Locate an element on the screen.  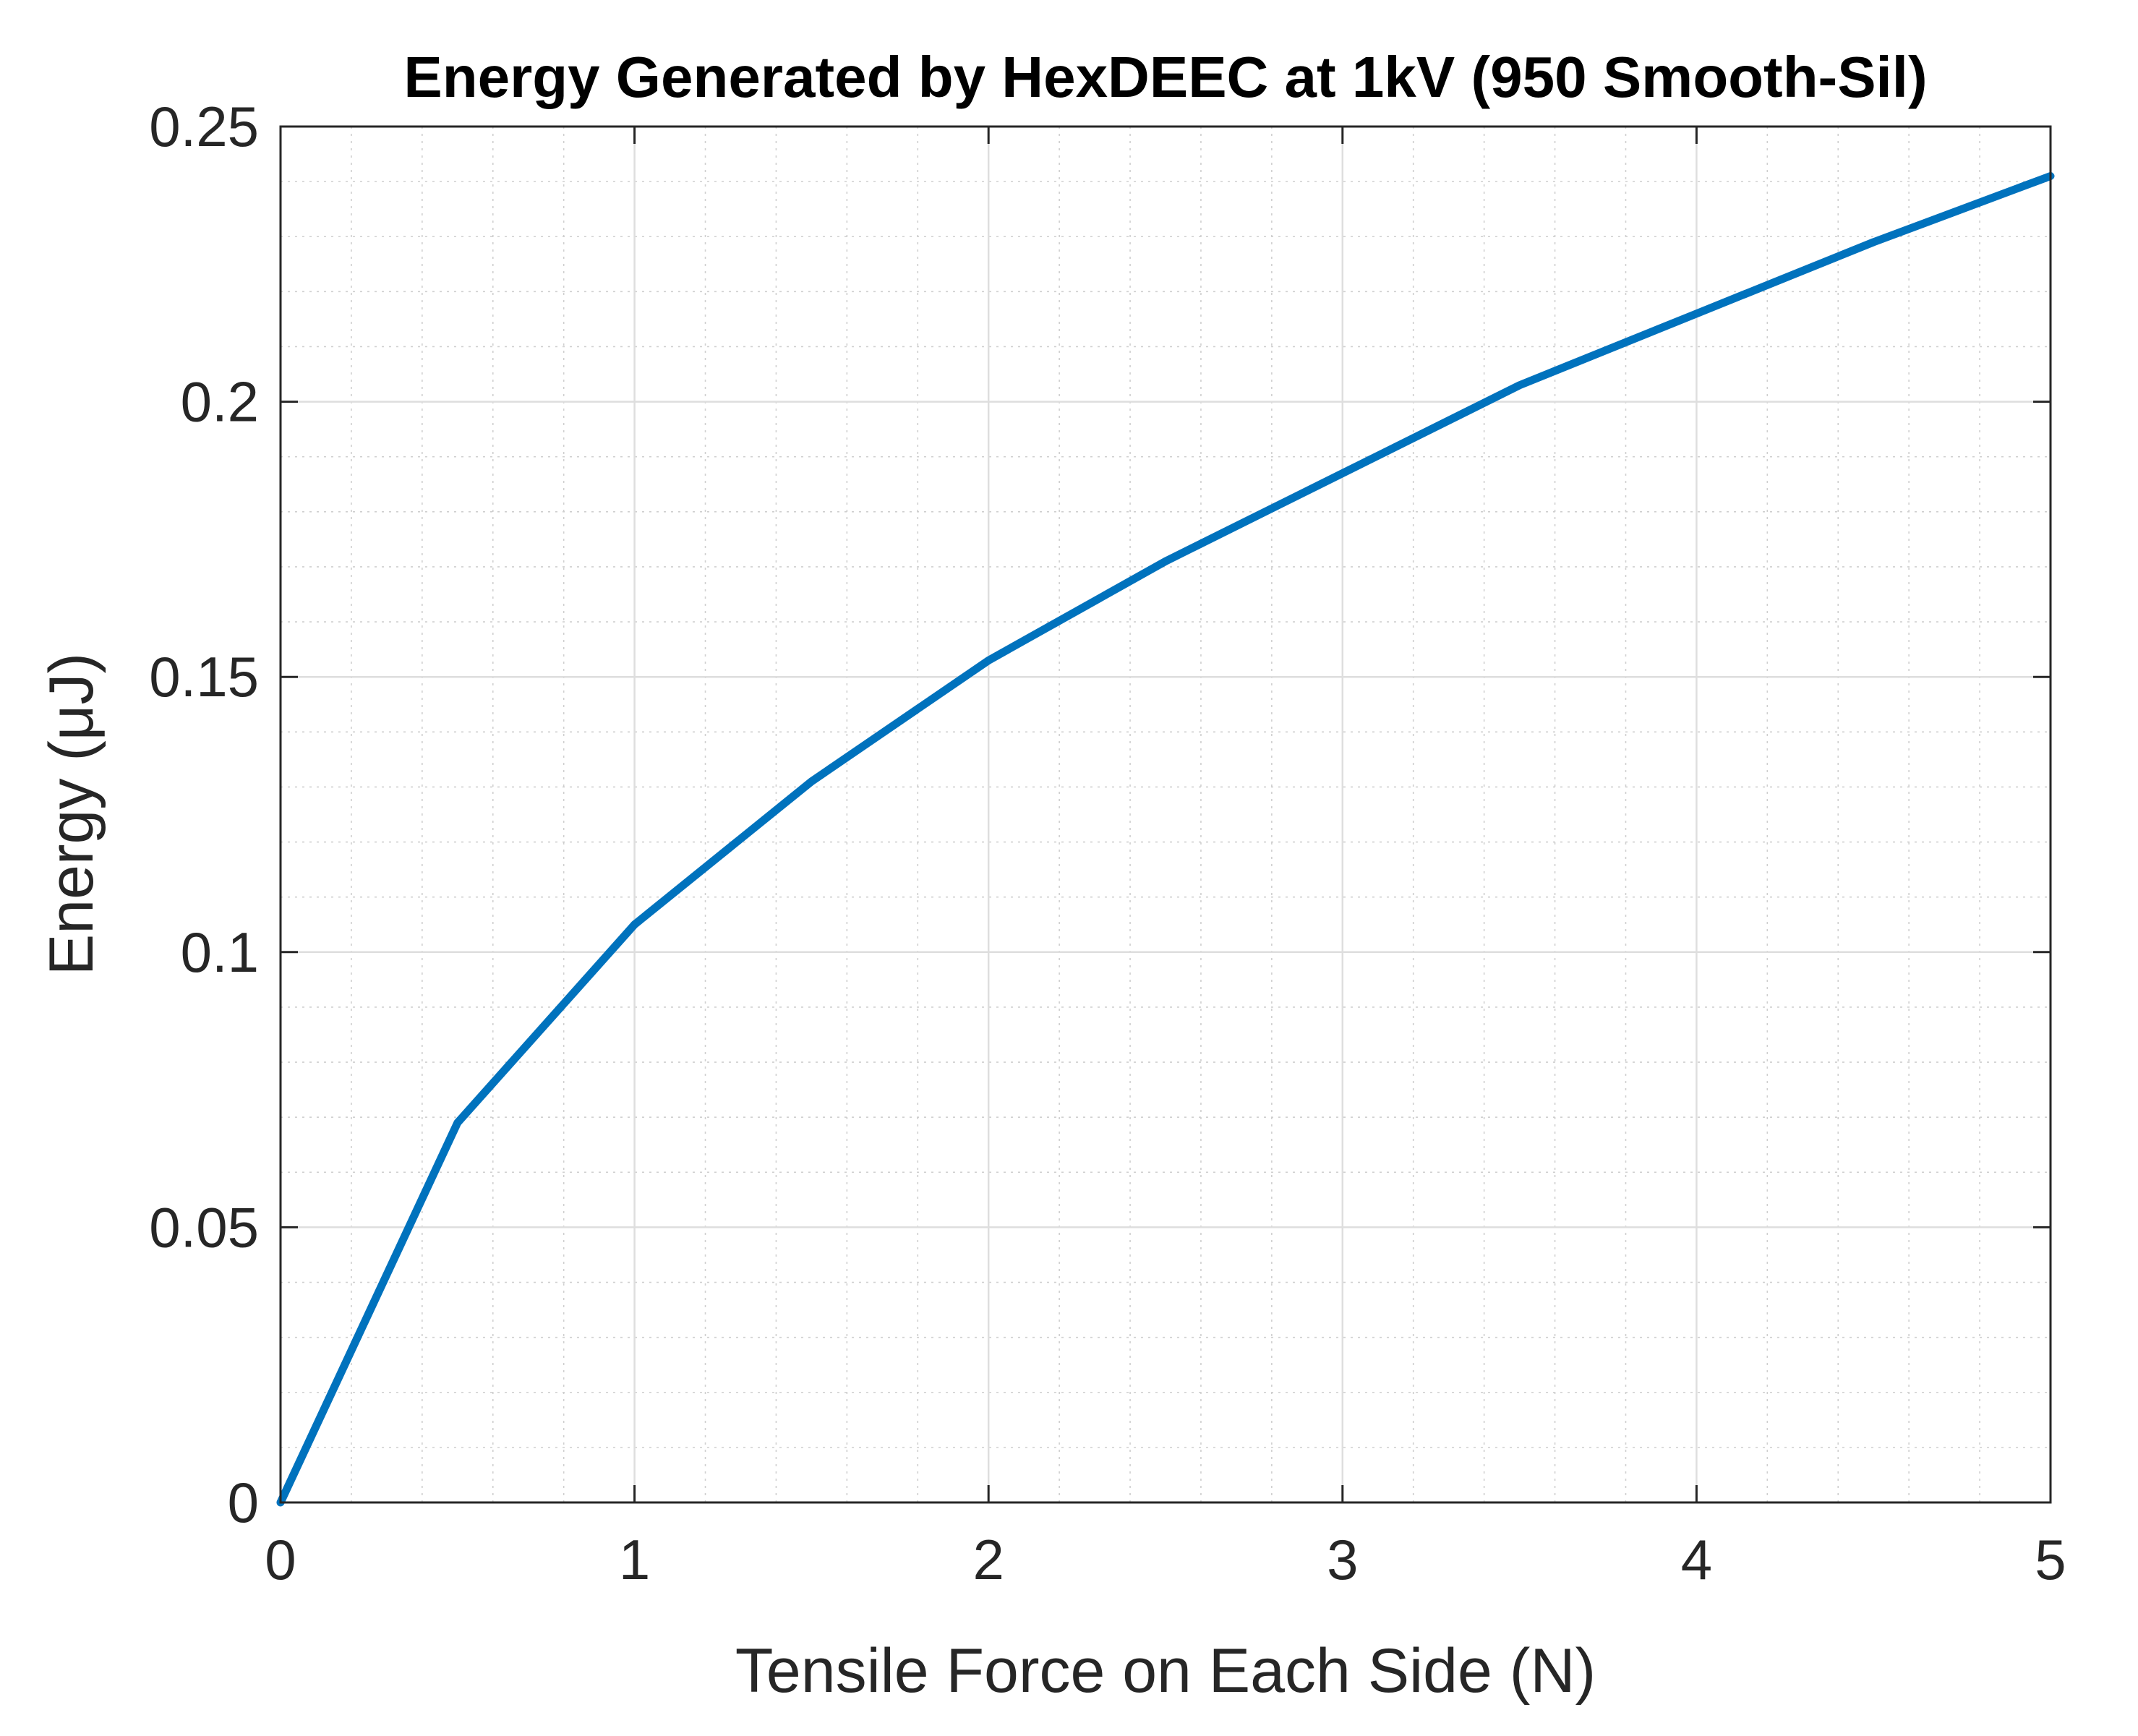
y-tick-label: 0.15 is located at coordinates (204, 677).